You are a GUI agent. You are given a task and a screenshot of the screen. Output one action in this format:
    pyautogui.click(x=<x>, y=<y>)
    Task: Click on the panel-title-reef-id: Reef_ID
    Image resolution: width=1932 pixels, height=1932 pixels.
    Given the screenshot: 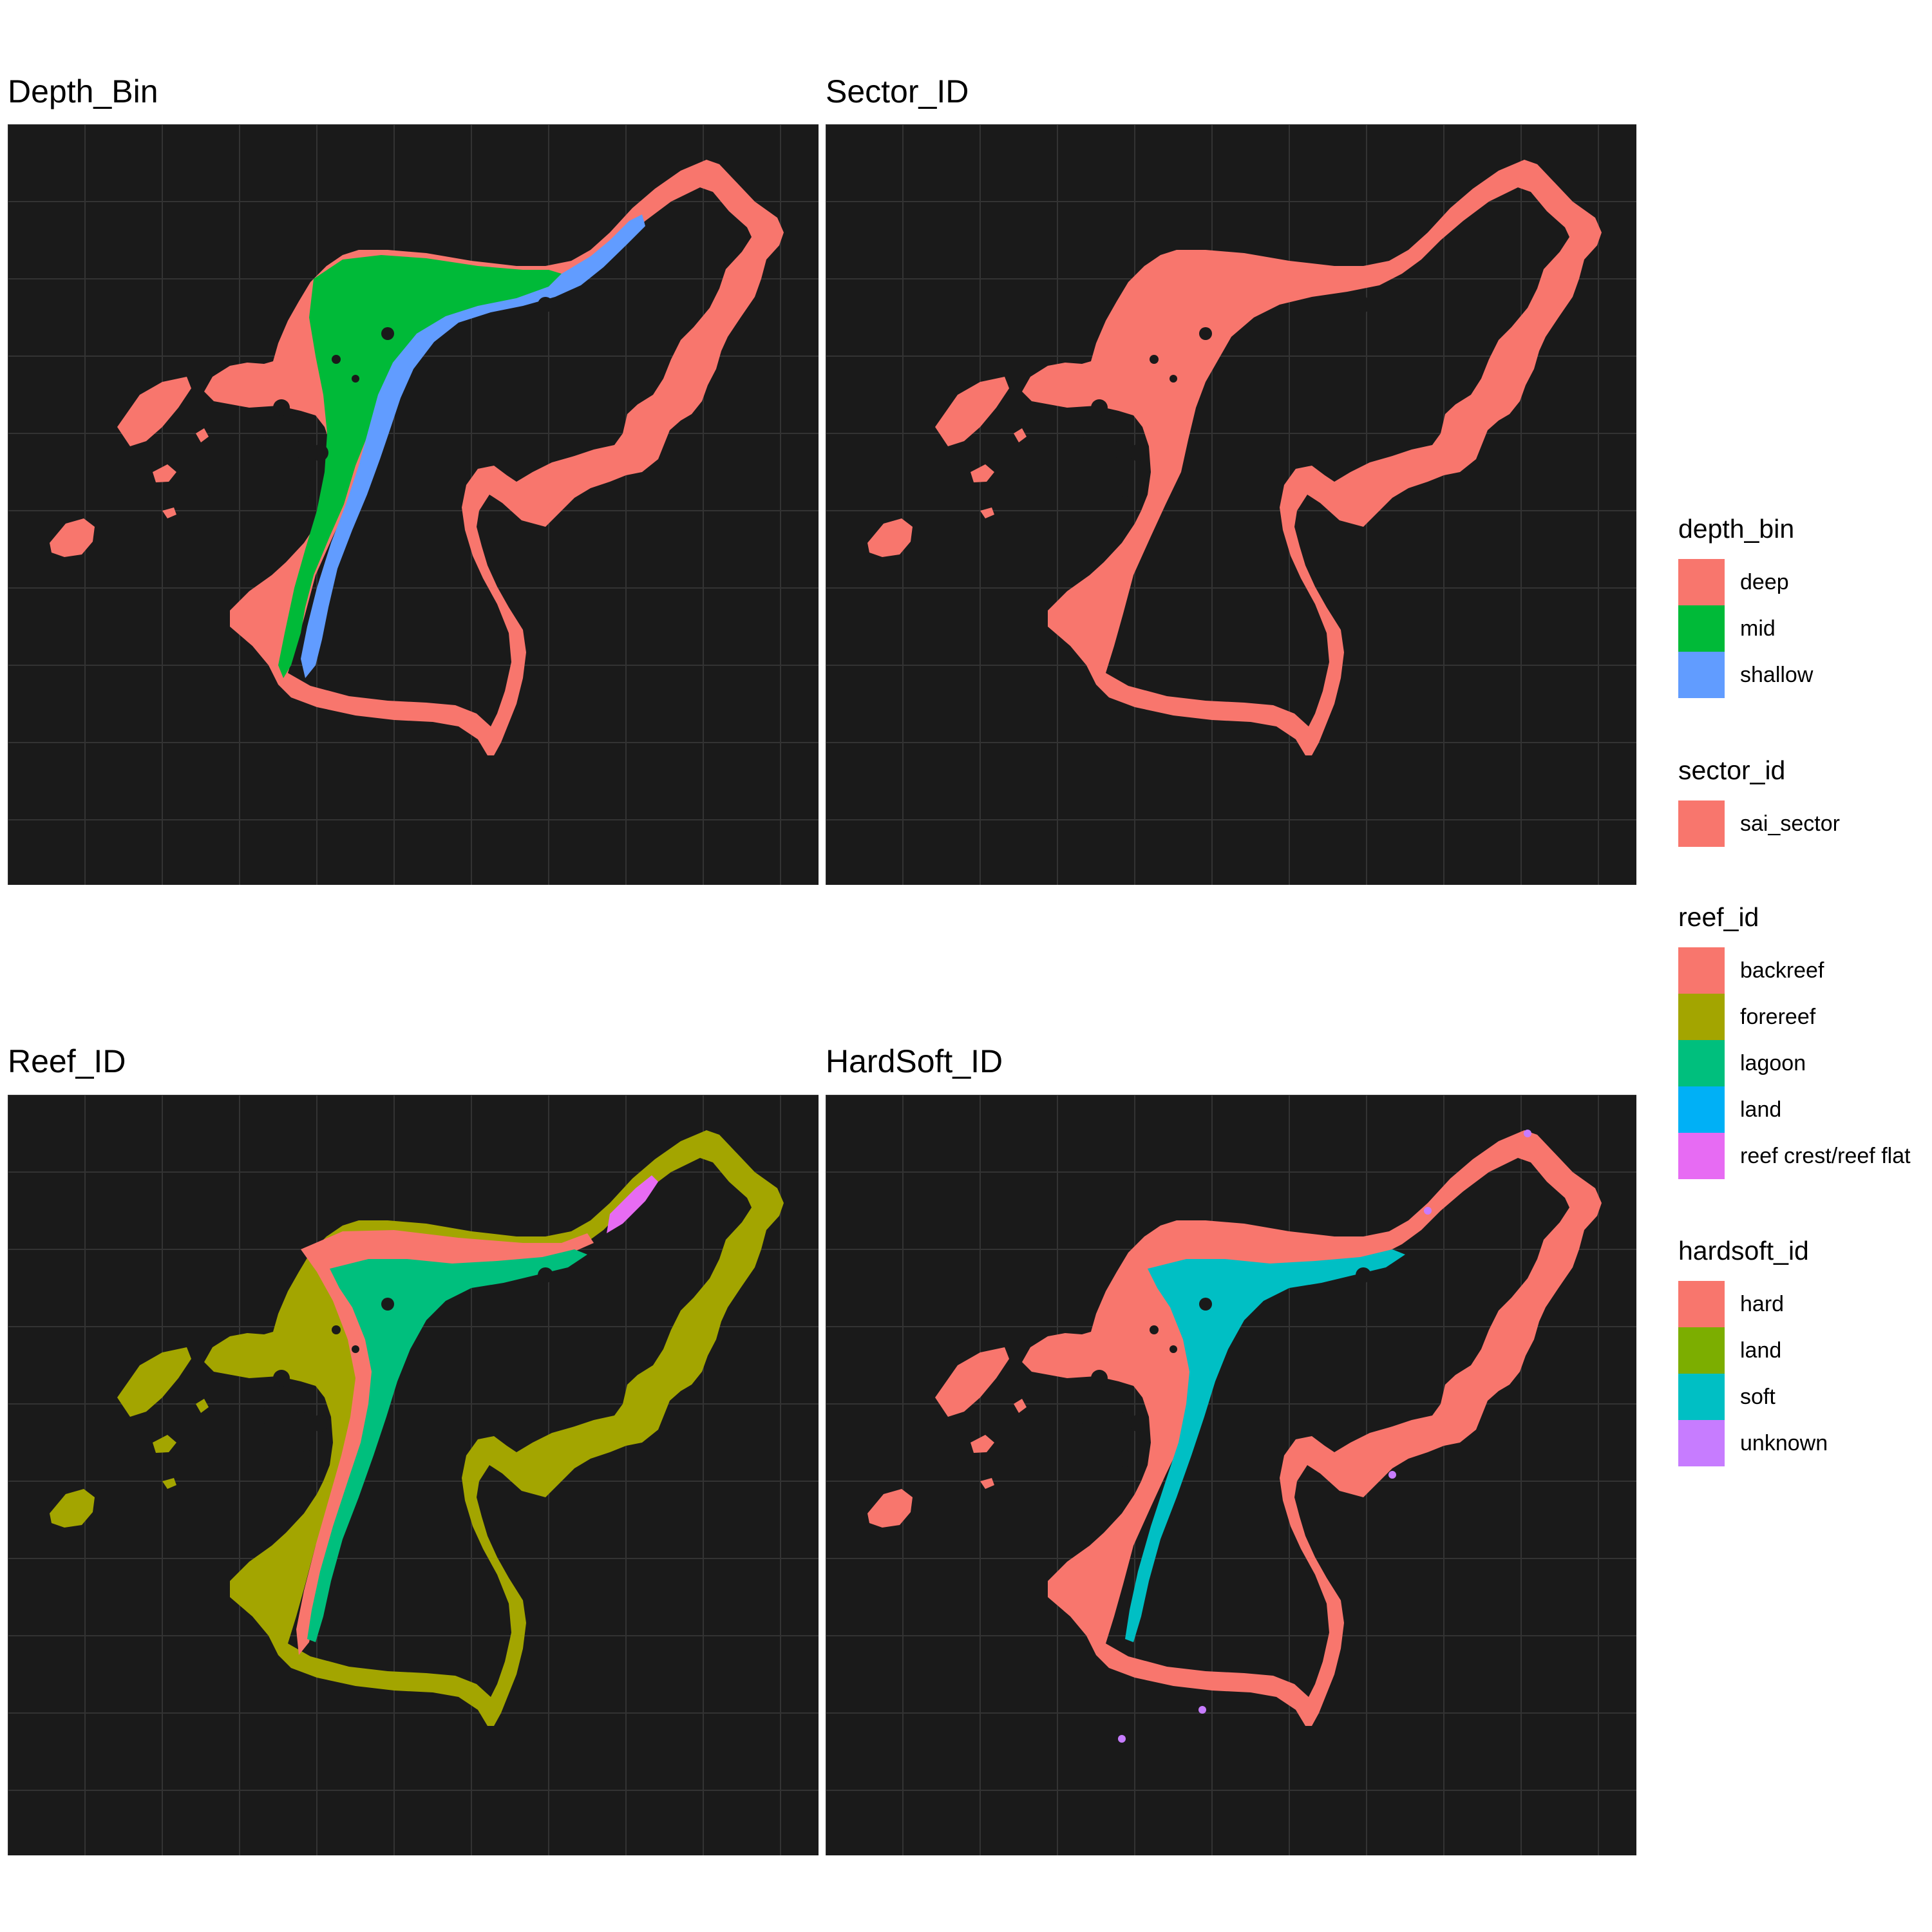 What is the action you would take?
    pyautogui.click(x=67, y=1061)
    